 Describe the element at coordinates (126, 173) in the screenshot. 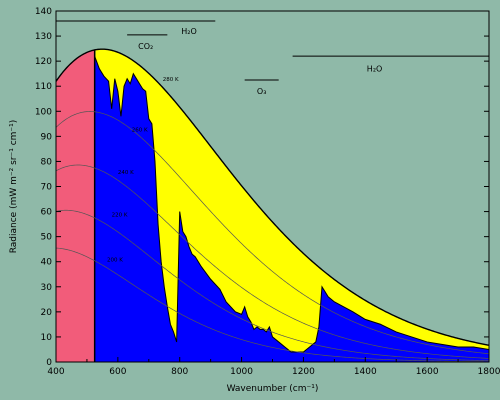

I see `curve-label-240k: 240 K` at that location.